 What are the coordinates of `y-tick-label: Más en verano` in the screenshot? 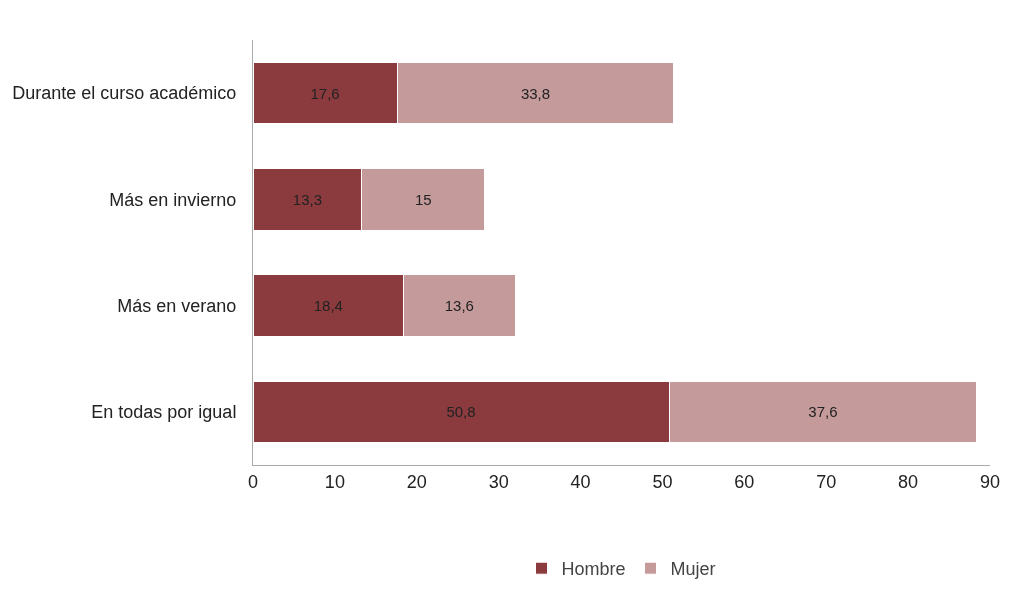 It's located at (177, 305).